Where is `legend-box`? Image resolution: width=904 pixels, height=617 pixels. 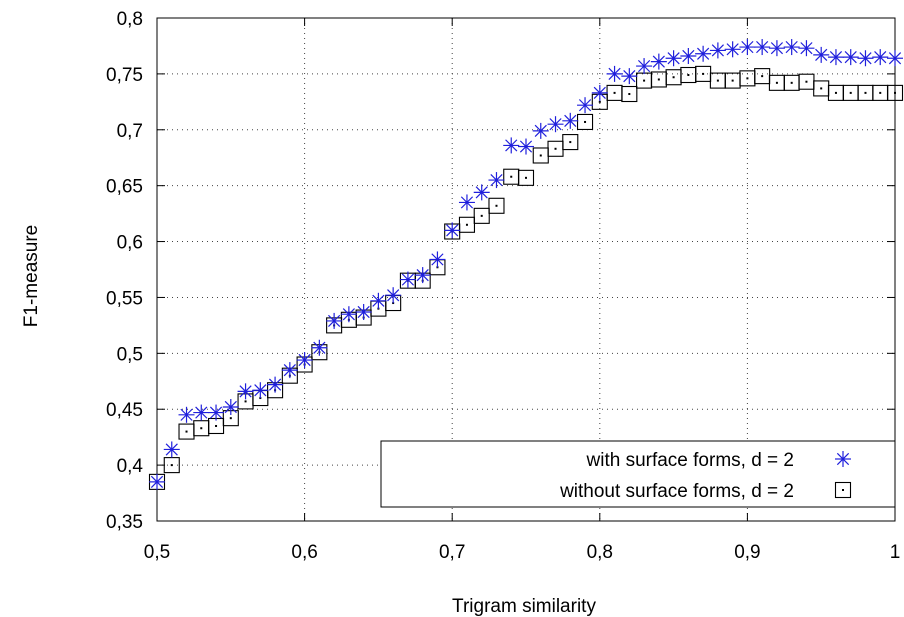 legend-box is located at coordinates (638, 474).